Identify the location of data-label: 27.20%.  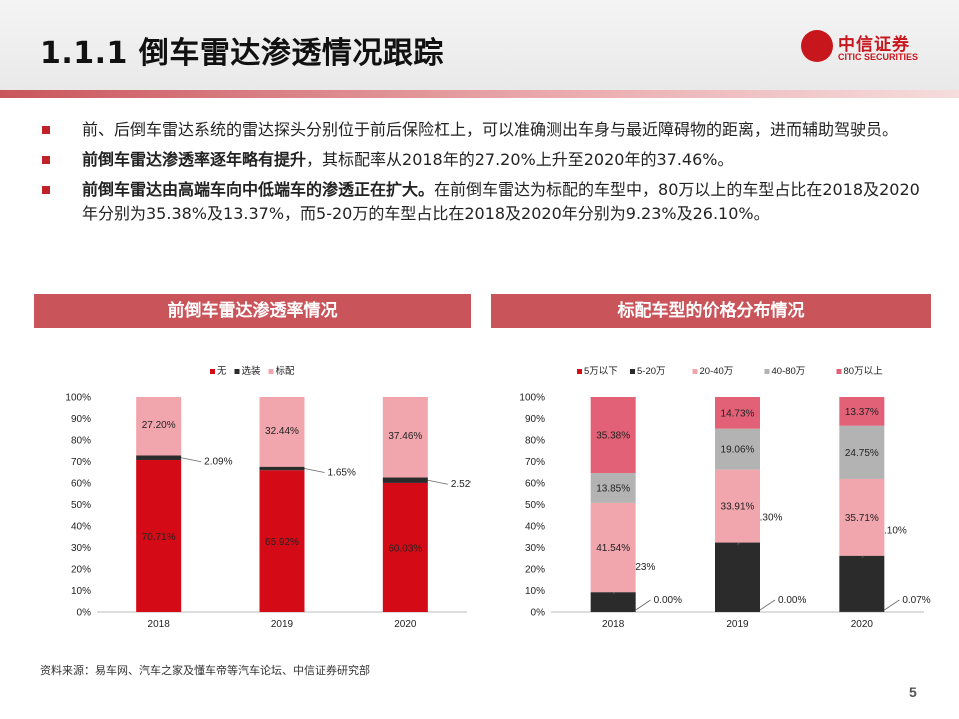
(159, 425).